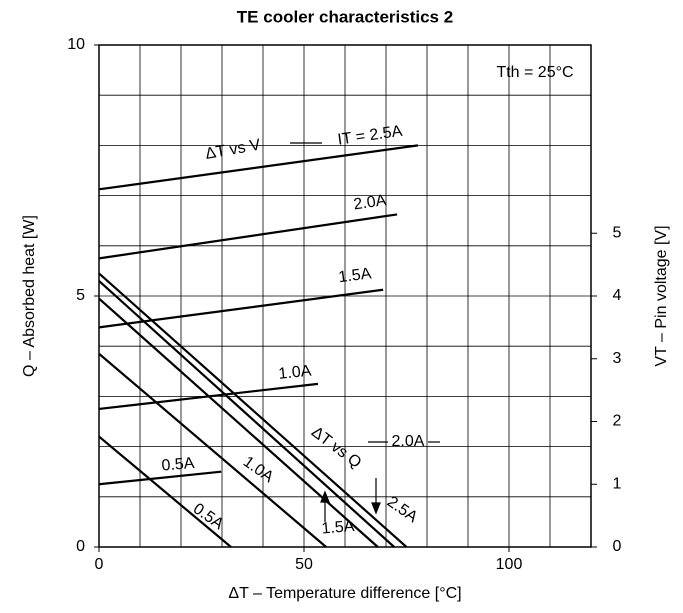 The image size is (683, 613). What do you see at coordinates (304, 564) in the screenshot?
I see `x-tick-label: 50` at bounding box center [304, 564].